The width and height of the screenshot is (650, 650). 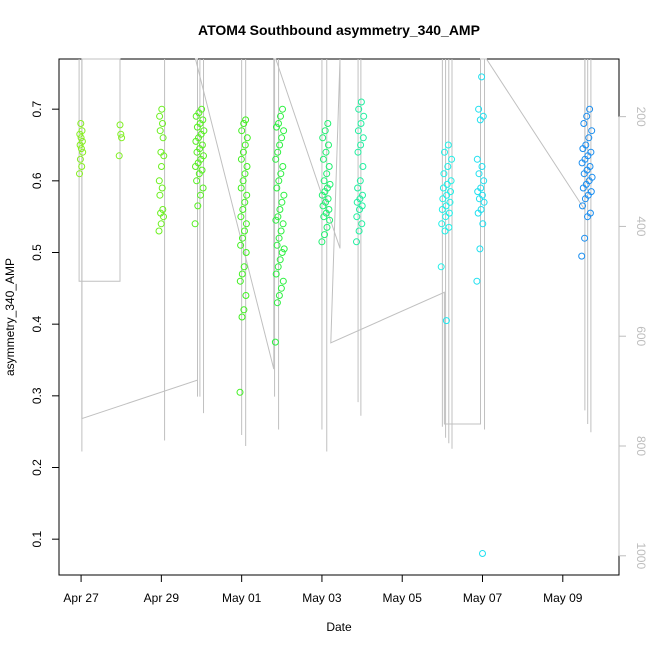 What do you see at coordinates (162, 598) in the screenshot?
I see `x-tick-label: Apr 29` at bounding box center [162, 598].